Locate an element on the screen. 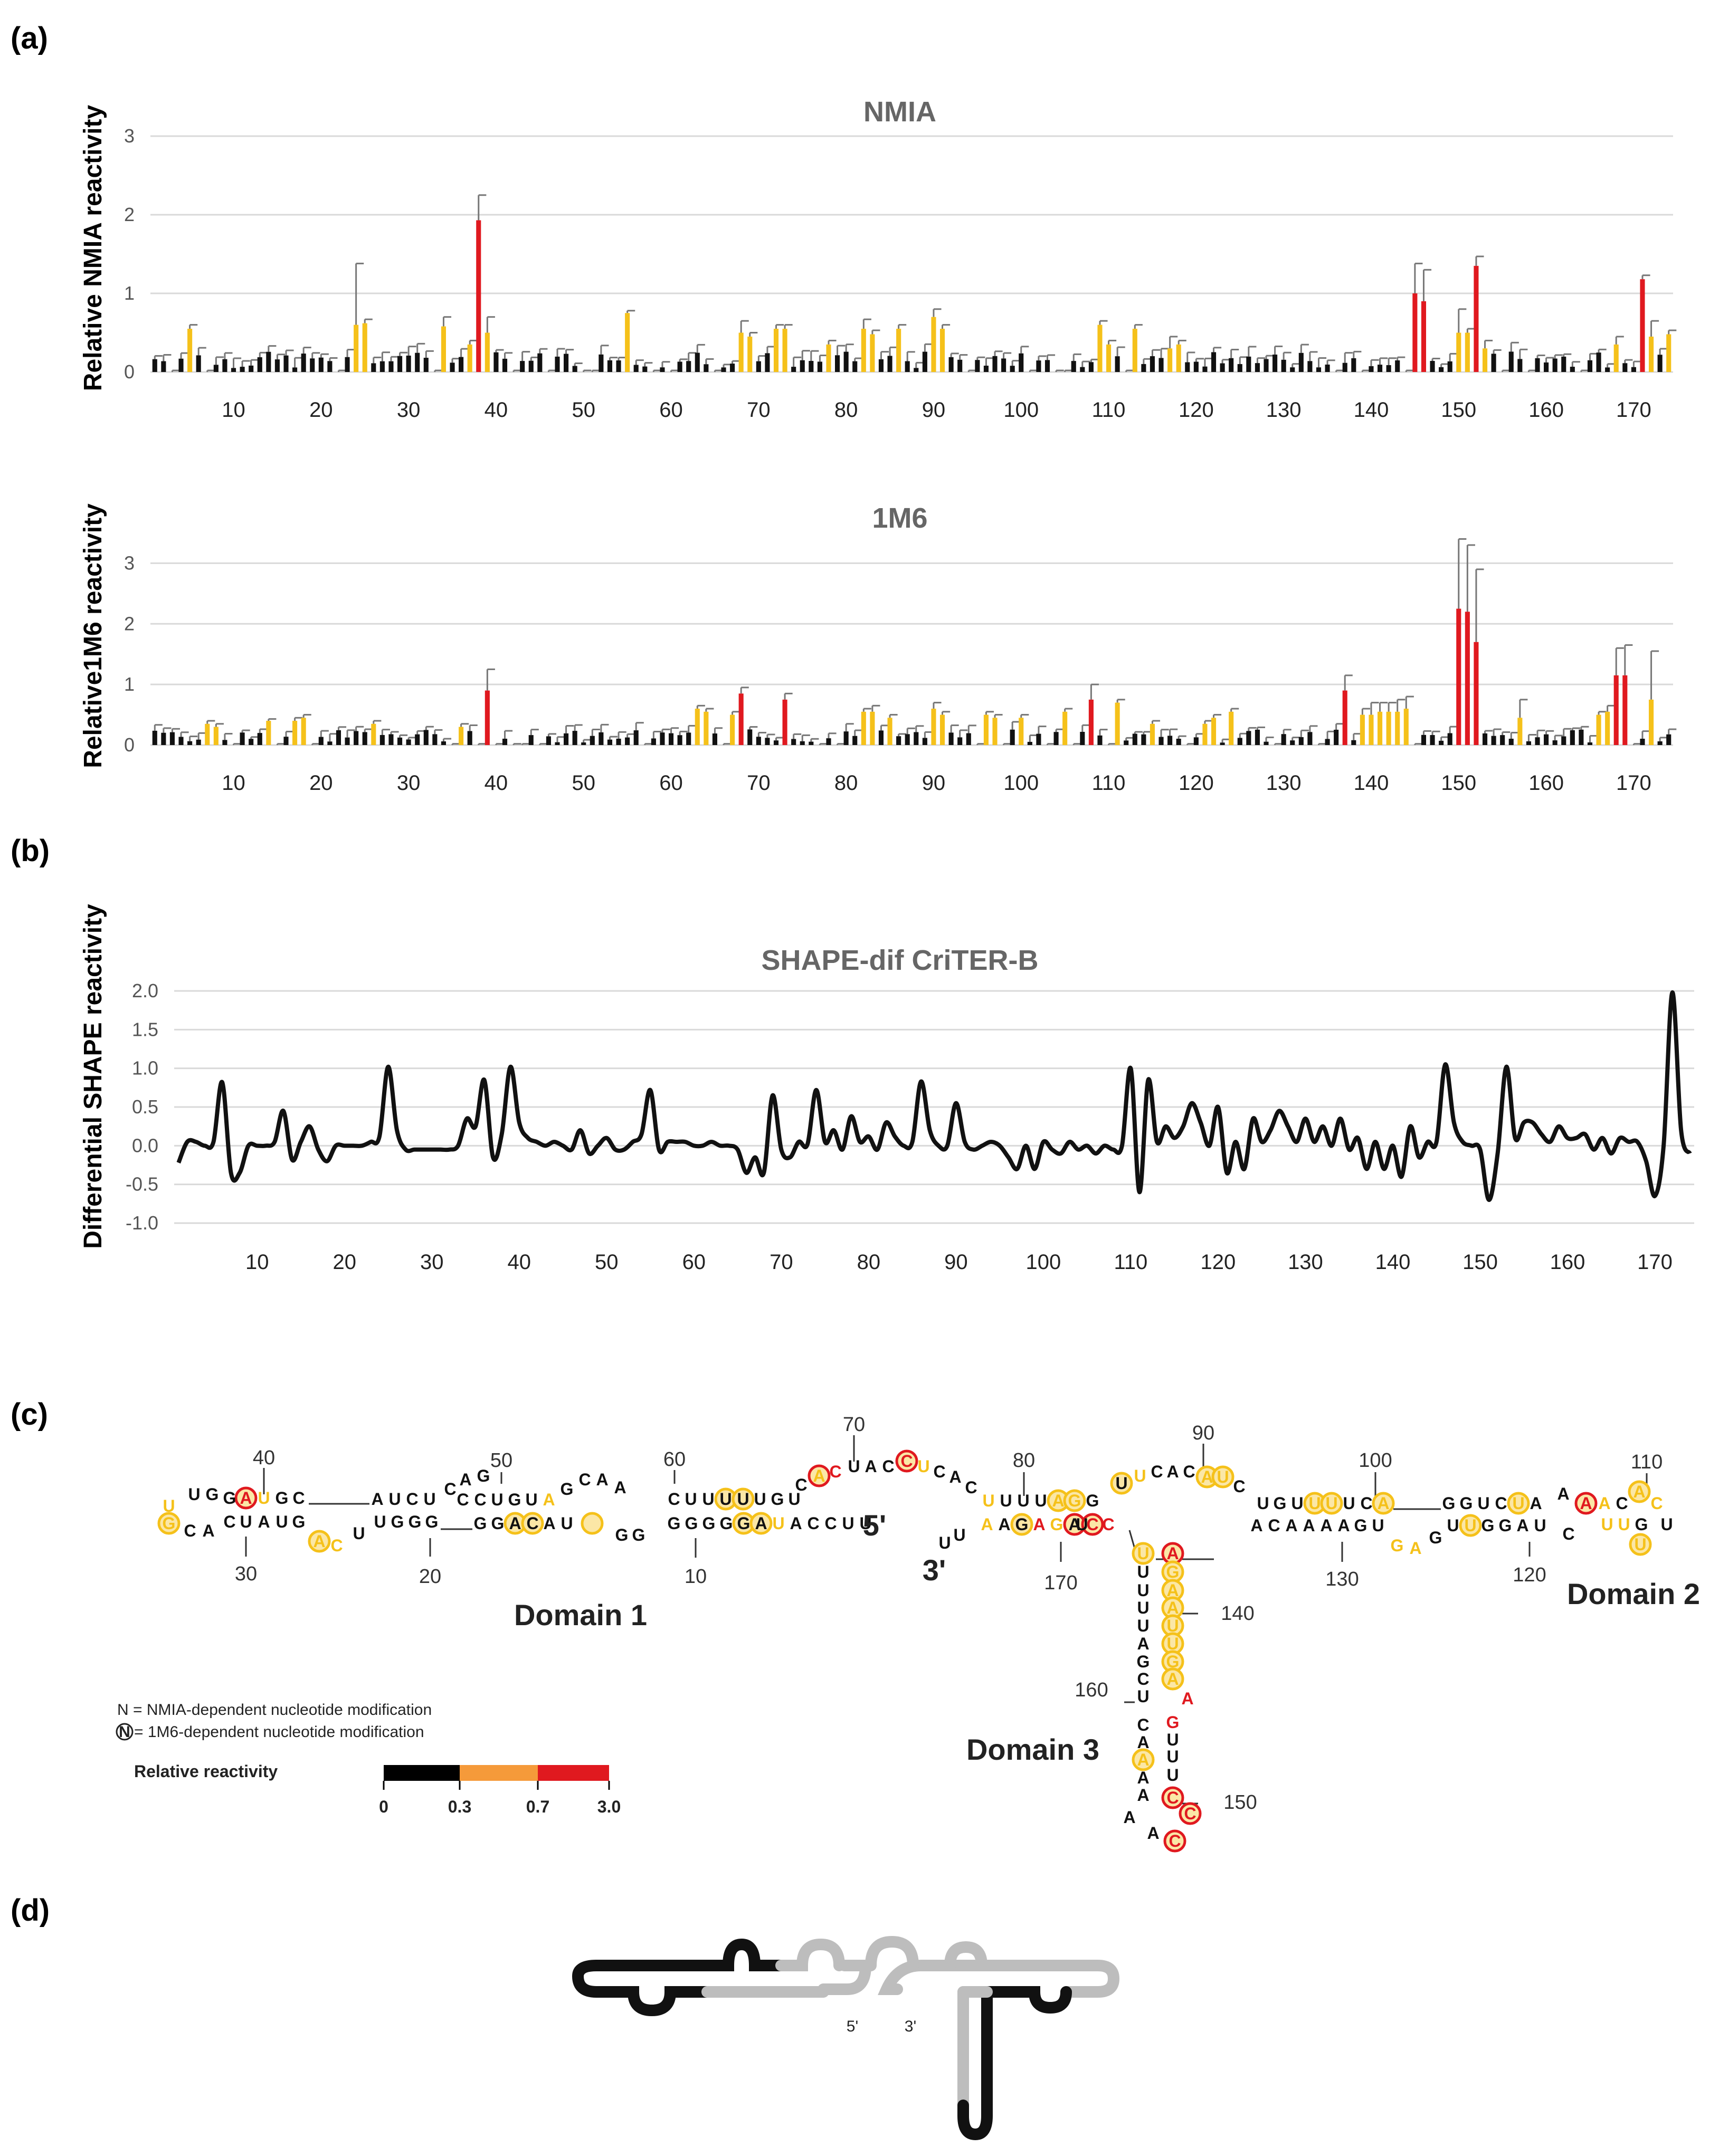  legend-1m6: = 1M6-dependent nucleotide modification is located at coordinates (279, 1732).